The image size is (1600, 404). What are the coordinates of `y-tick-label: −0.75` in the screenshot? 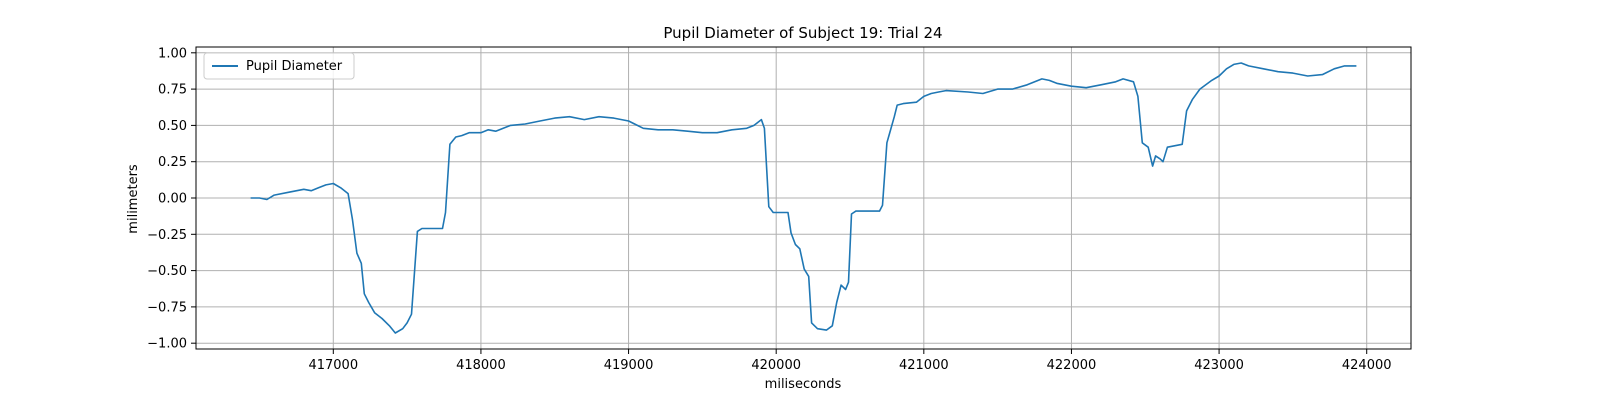 It's located at (167, 307).